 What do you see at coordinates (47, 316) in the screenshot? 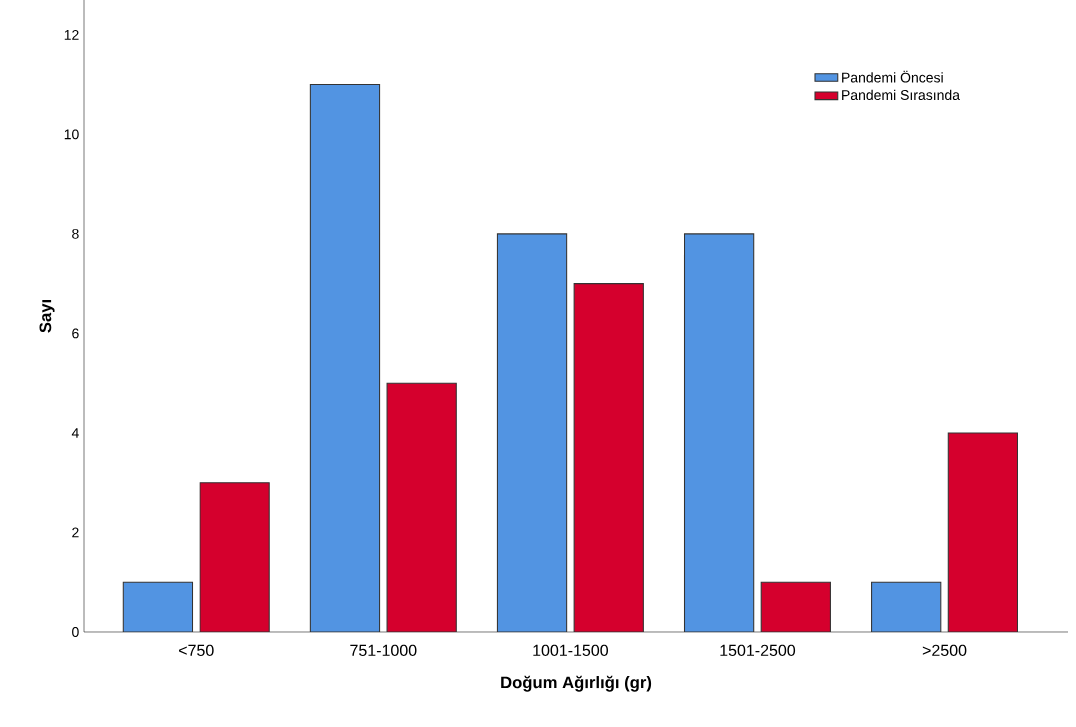
I see `y-axis-title: Sayı` at bounding box center [47, 316].